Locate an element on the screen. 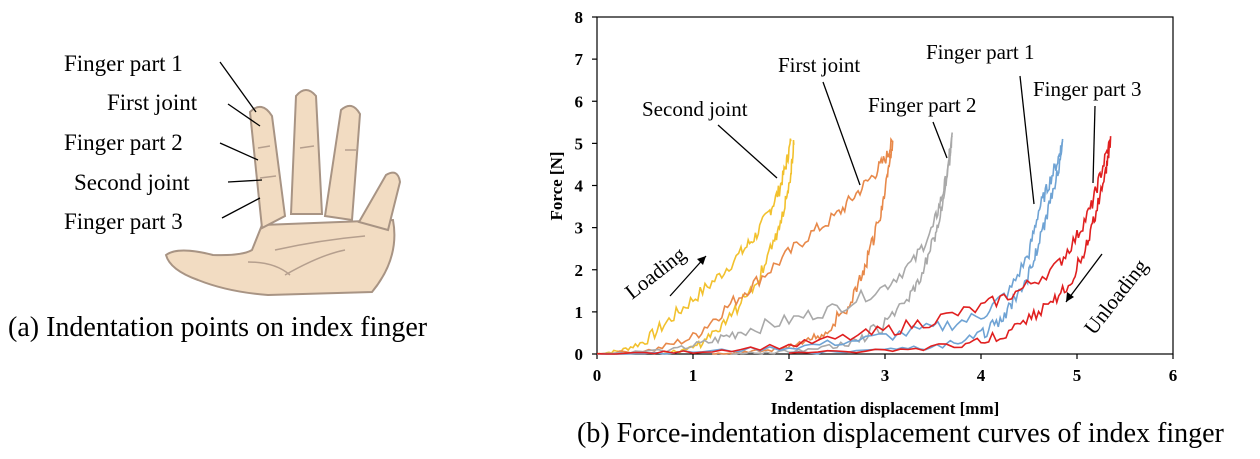 This screenshot has width=1260, height=459. series-second-joint-loading is located at coordinates (694, 246).